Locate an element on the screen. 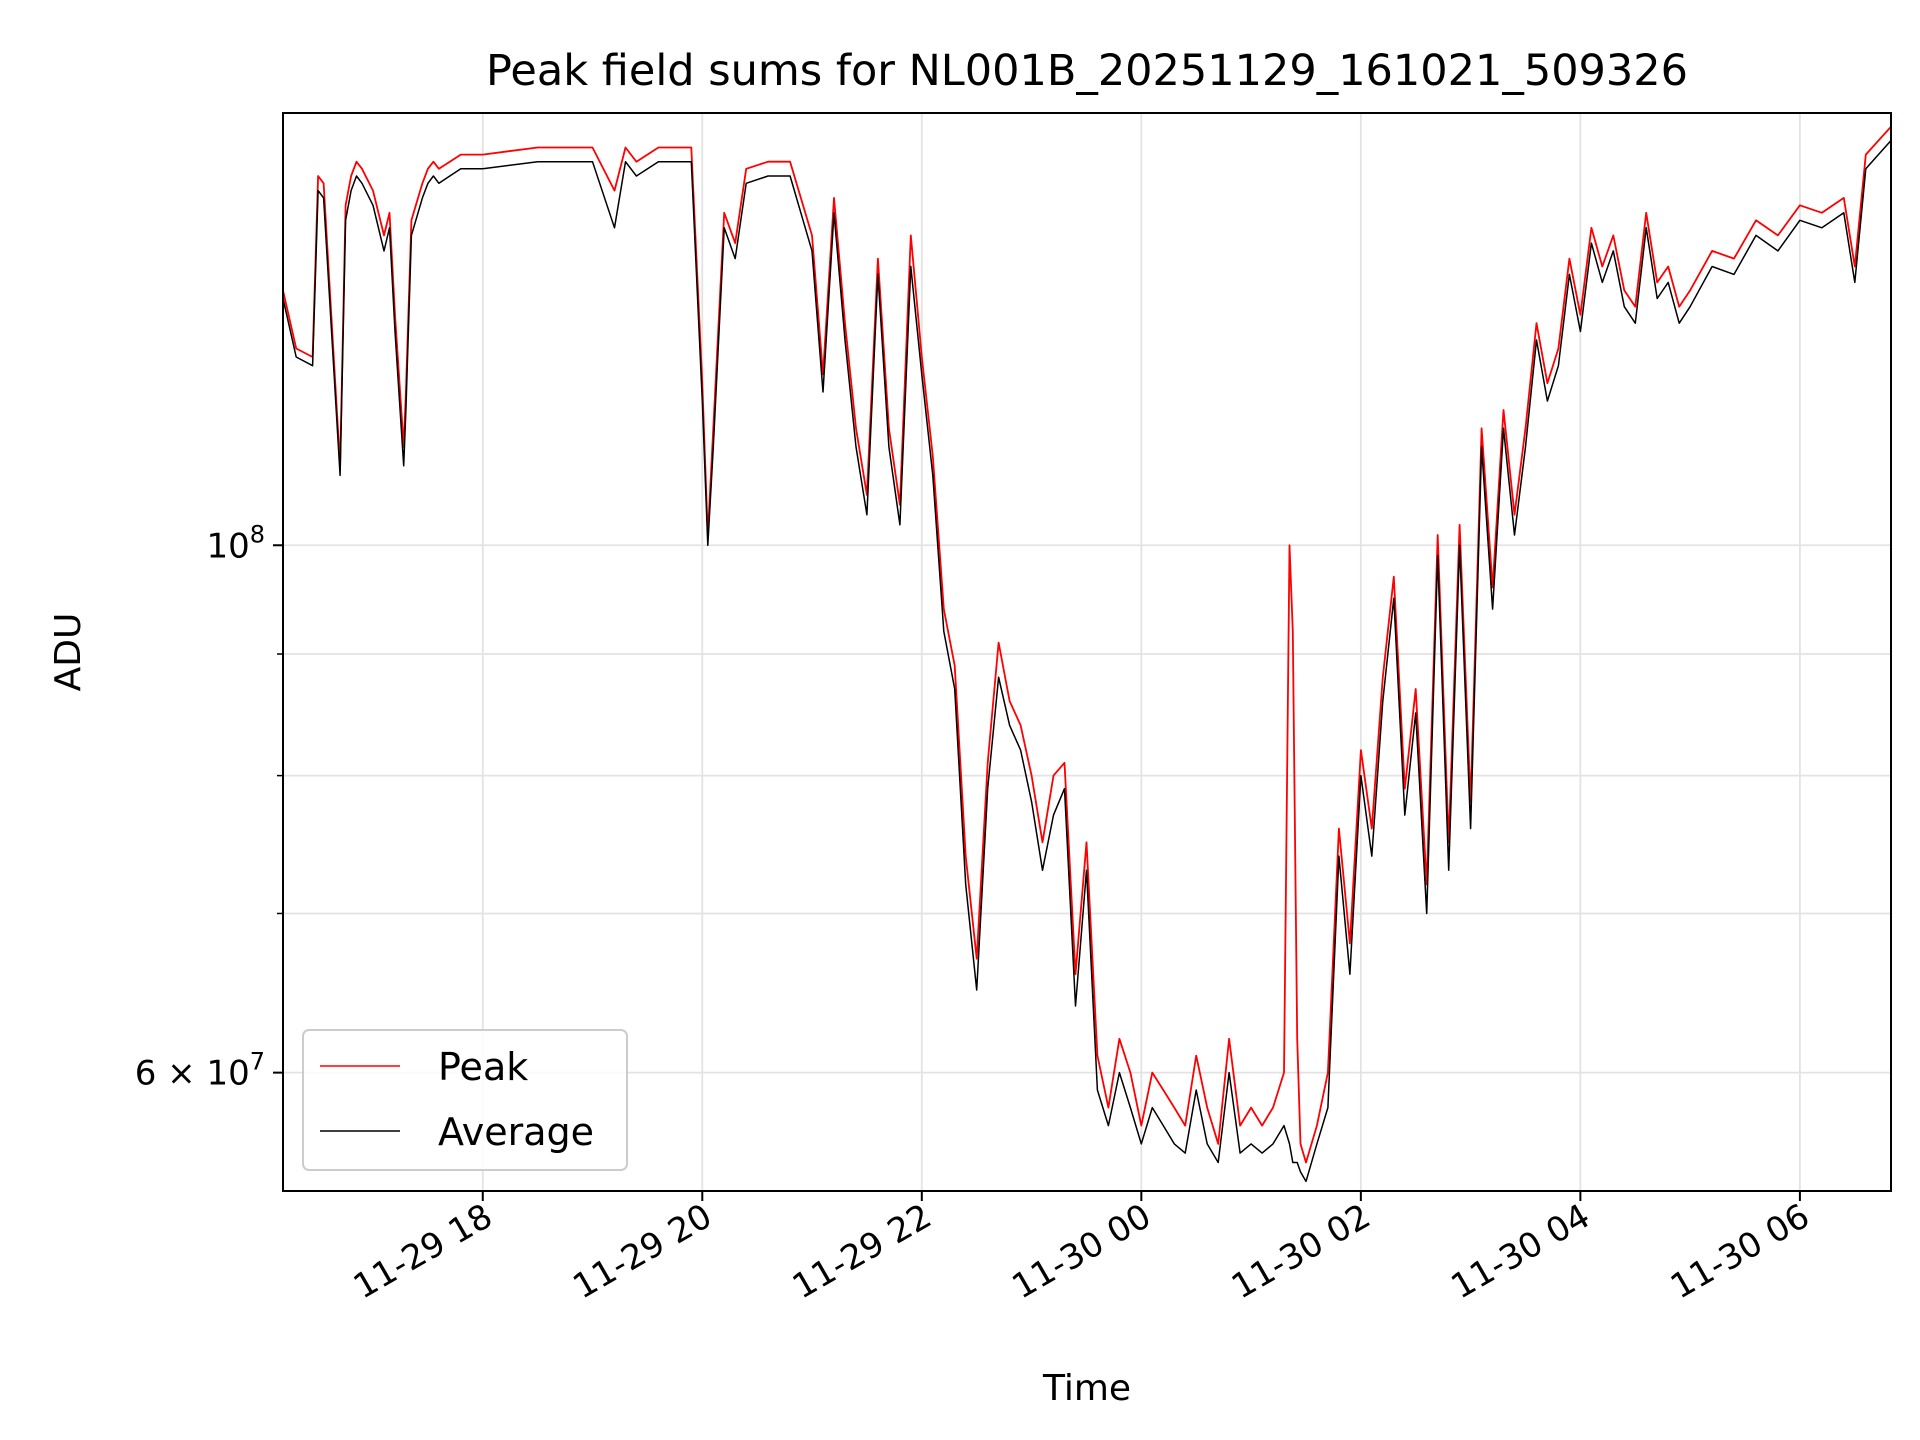 This screenshot has width=1920, height=1440. legend: Peak Average is located at coordinates (465, 1100).